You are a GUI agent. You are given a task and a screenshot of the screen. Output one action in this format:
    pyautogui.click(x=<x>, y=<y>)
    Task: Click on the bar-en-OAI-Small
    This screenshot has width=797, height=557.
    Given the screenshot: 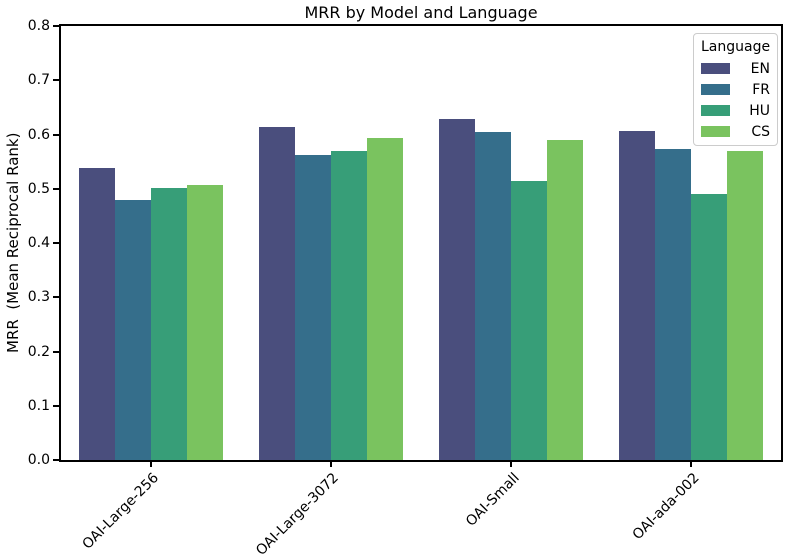 What is the action you would take?
    pyautogui.click(x=457, y=289)
    